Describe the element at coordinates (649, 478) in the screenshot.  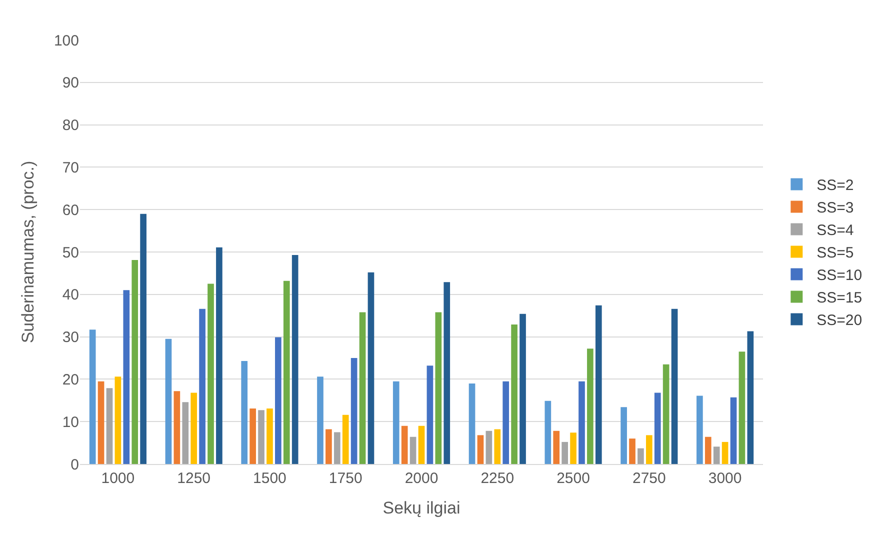
I see `x-tick-label: 2750` at that location.